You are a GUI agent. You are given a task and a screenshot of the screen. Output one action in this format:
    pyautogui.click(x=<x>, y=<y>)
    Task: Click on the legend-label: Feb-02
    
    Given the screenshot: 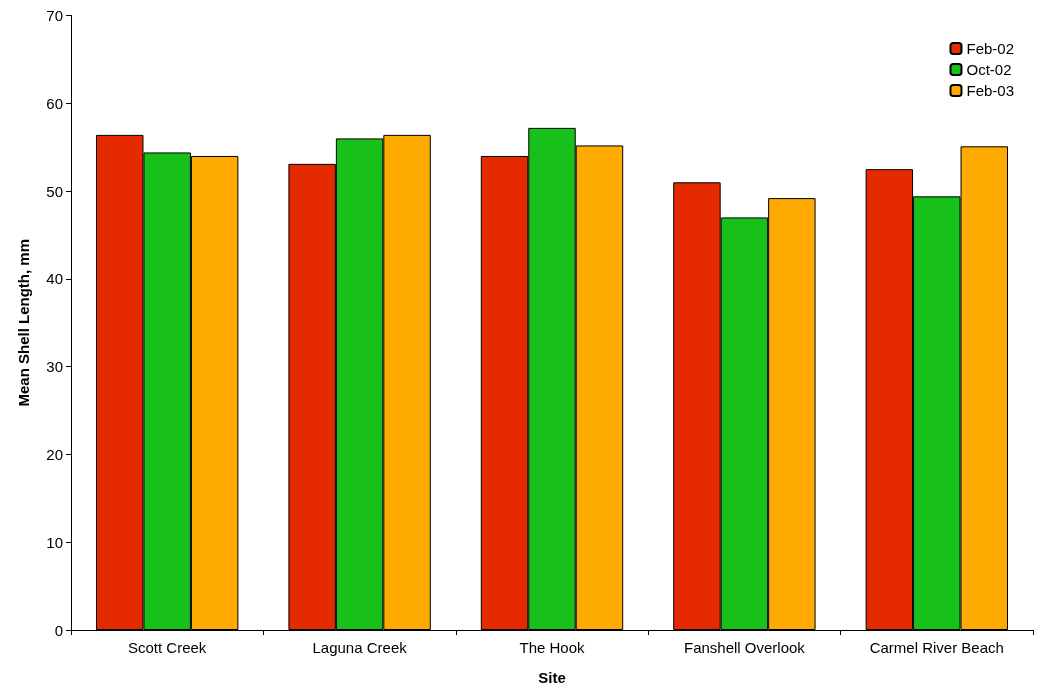 What is the action you would take?
    pyautogui.click(x=990, y=48)
    